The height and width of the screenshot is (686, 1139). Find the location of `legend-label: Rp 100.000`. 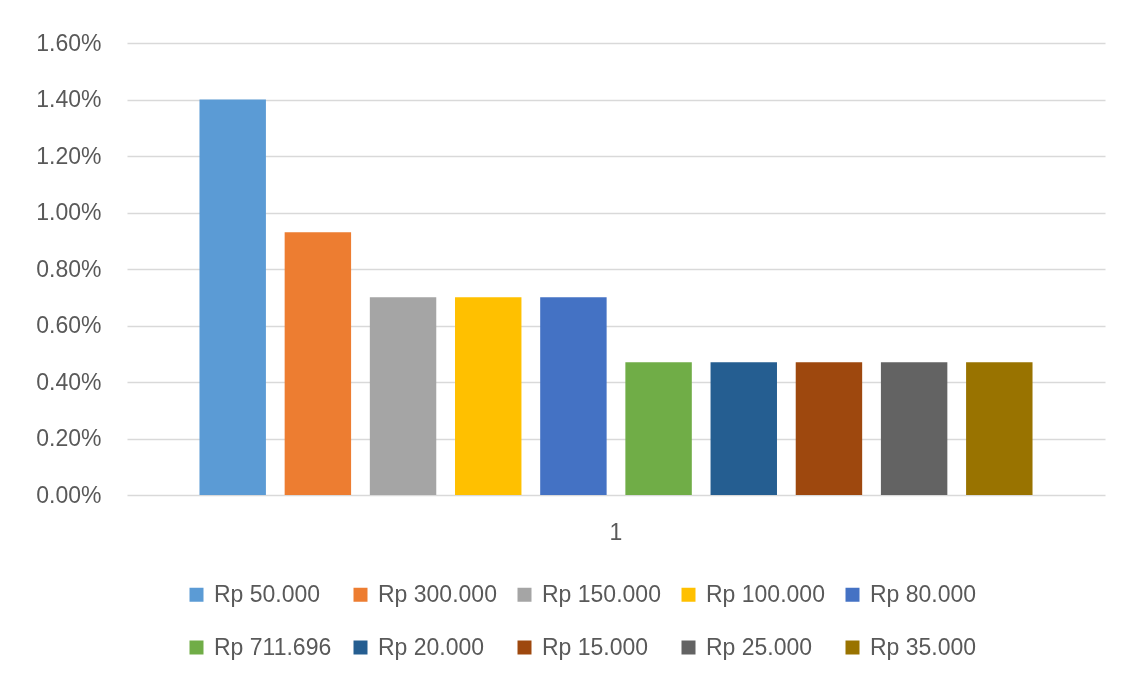

legend-label: Rp 100.000 is located at coordinates (765, 593).